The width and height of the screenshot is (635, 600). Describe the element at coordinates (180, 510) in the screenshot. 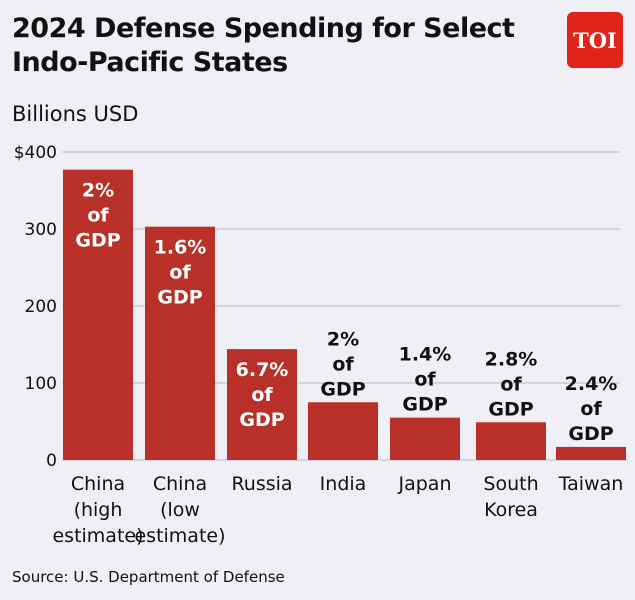

I see `x-category-label: (low` at that location.